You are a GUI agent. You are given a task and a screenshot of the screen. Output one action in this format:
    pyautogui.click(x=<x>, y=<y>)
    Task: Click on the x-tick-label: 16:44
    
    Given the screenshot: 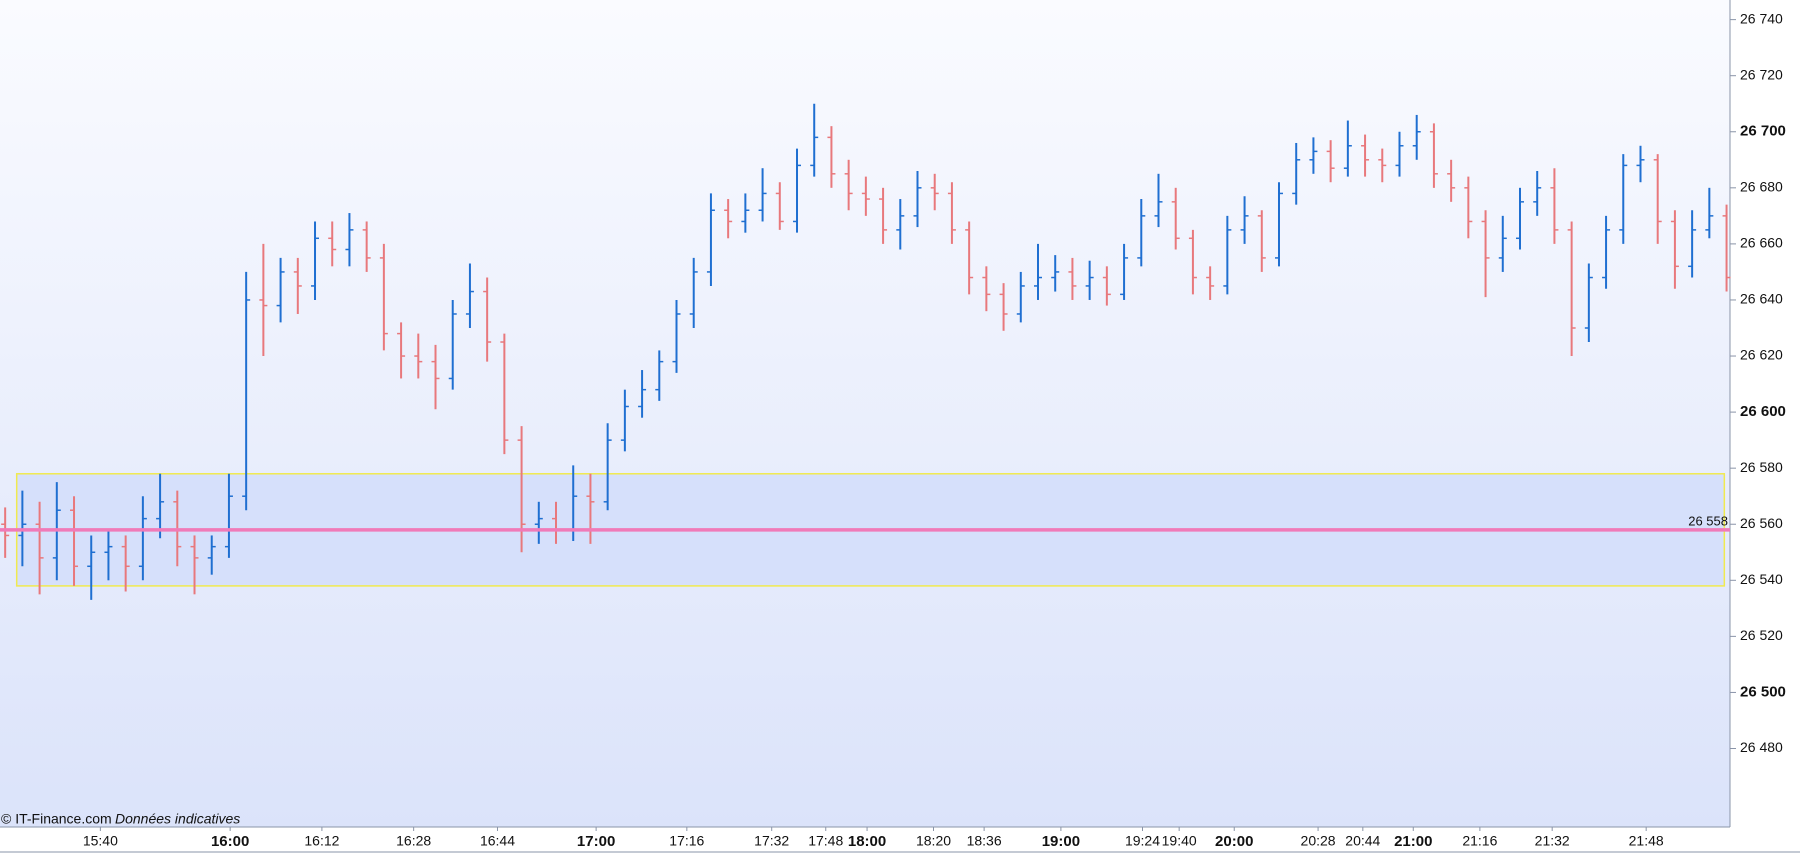 What is the action you would take?
    pyautogui.click(x=497, y=841)
    